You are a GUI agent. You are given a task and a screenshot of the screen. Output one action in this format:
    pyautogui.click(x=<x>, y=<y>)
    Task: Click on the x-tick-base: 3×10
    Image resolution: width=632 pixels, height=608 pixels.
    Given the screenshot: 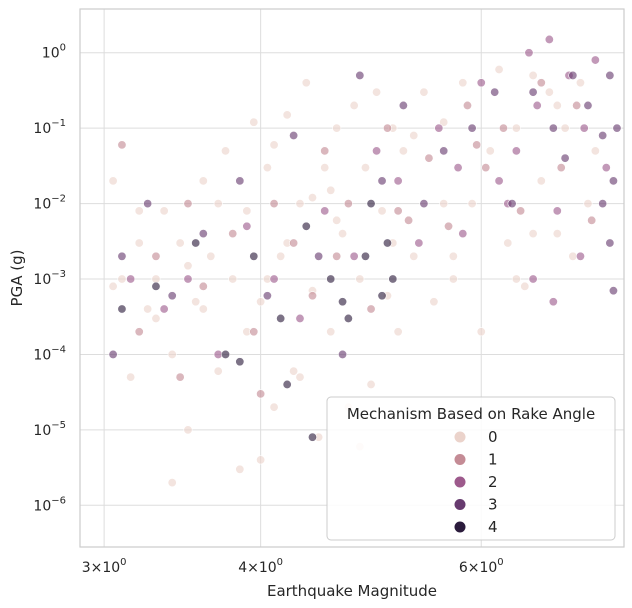 What is the action you would take?
    pyautogui.click(x=101, y=568)
    